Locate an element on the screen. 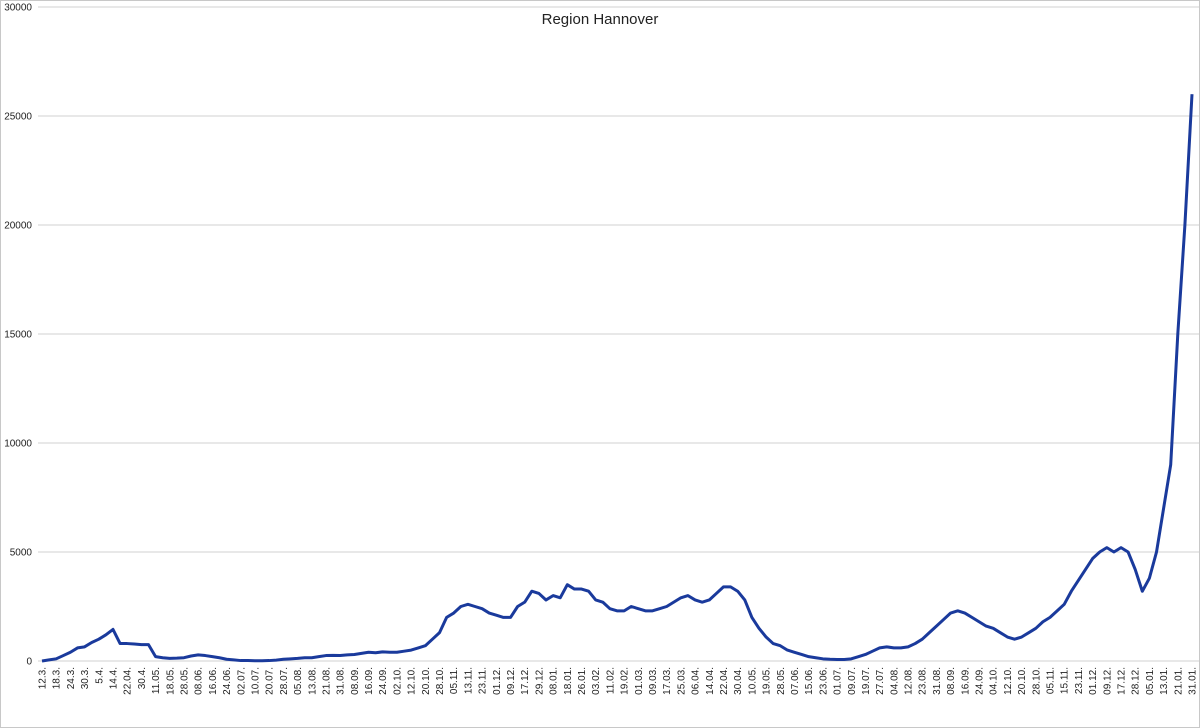 This screenshot has height=728, width=1200. x-tick-label: 11.02. is located at coordinates (610, 680).